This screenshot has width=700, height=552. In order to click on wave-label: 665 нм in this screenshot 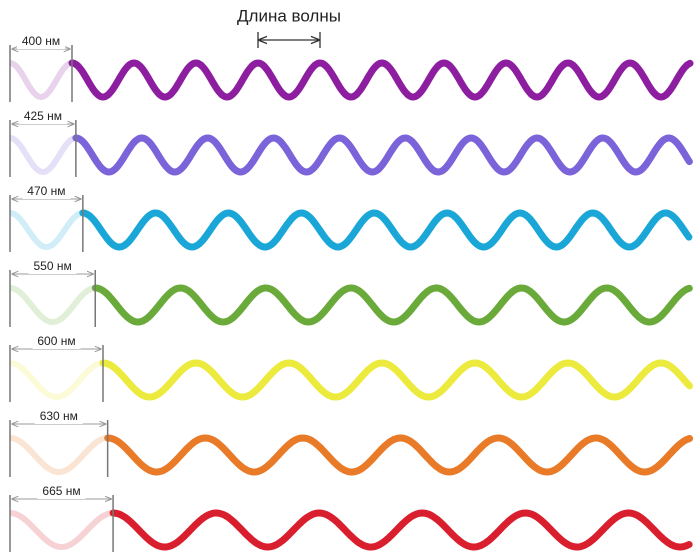, I will do `click(61, 491)`.